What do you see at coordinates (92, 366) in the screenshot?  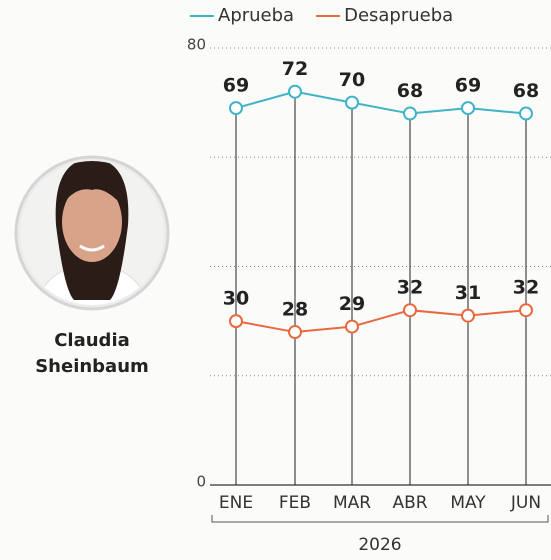 I see `subject-name: Sheinbaum` at bounding box center [92, 366].